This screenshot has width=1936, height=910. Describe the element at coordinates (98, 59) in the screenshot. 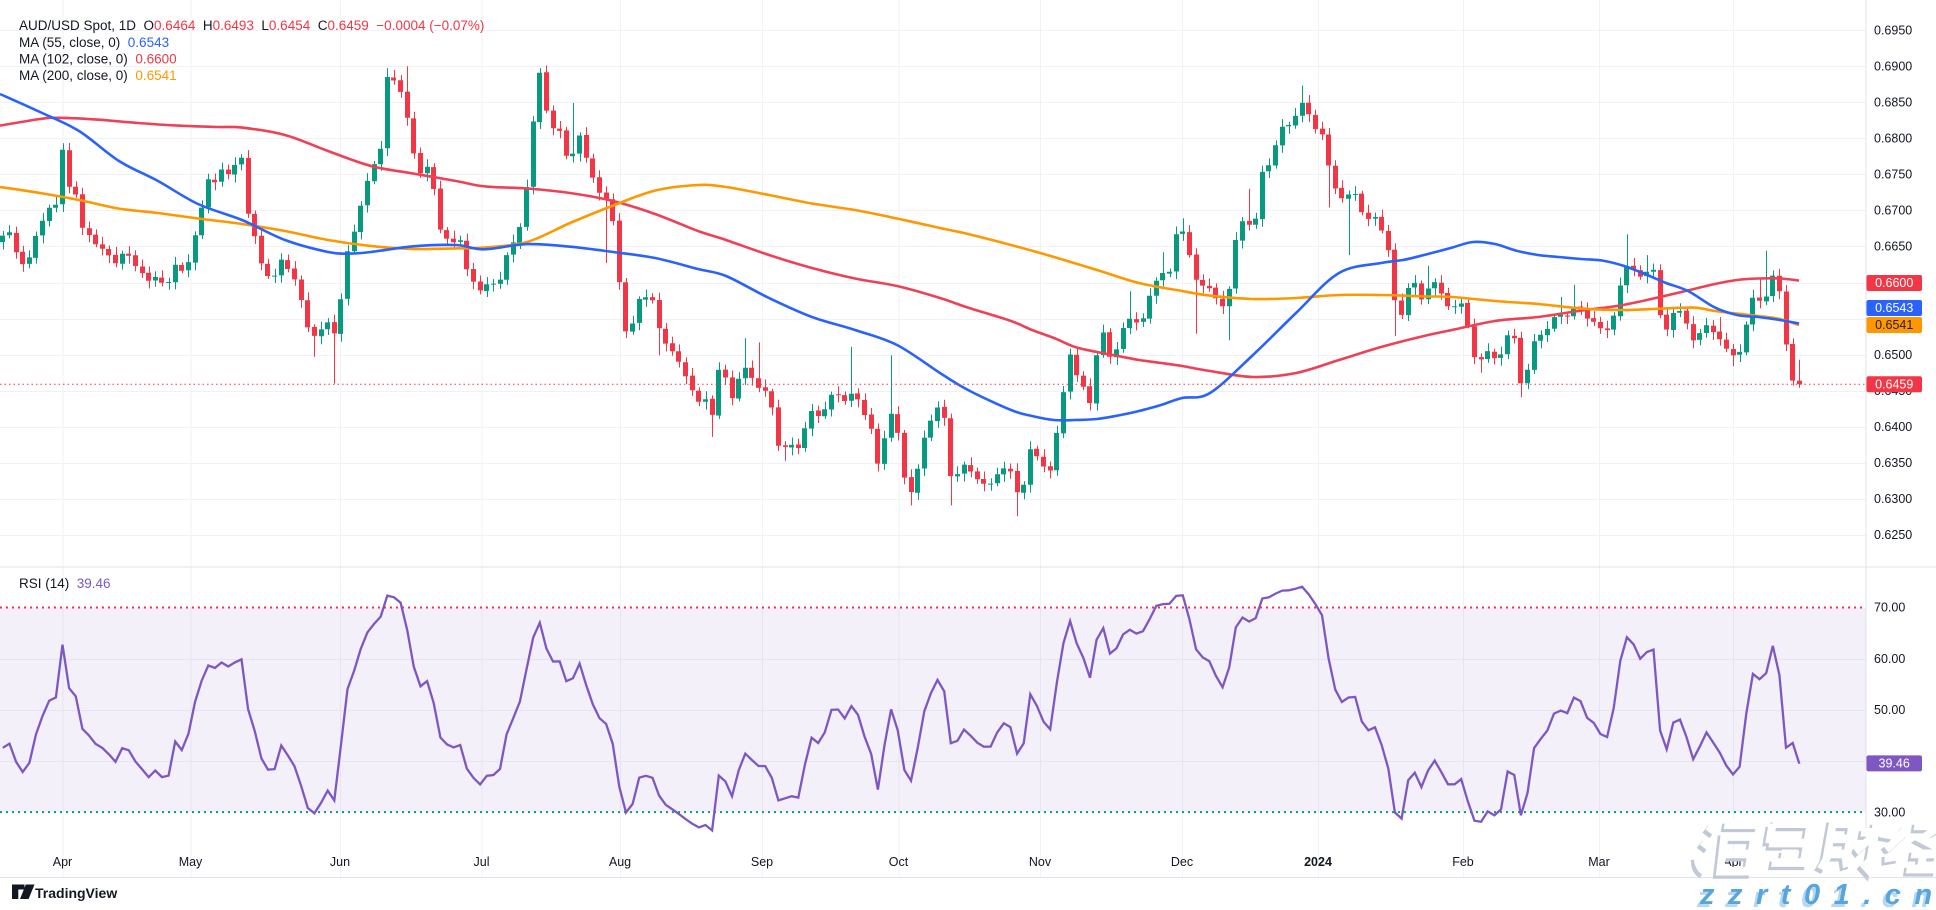

I see `svg-text: MA (102, close, 0) 0.6600` at that location.